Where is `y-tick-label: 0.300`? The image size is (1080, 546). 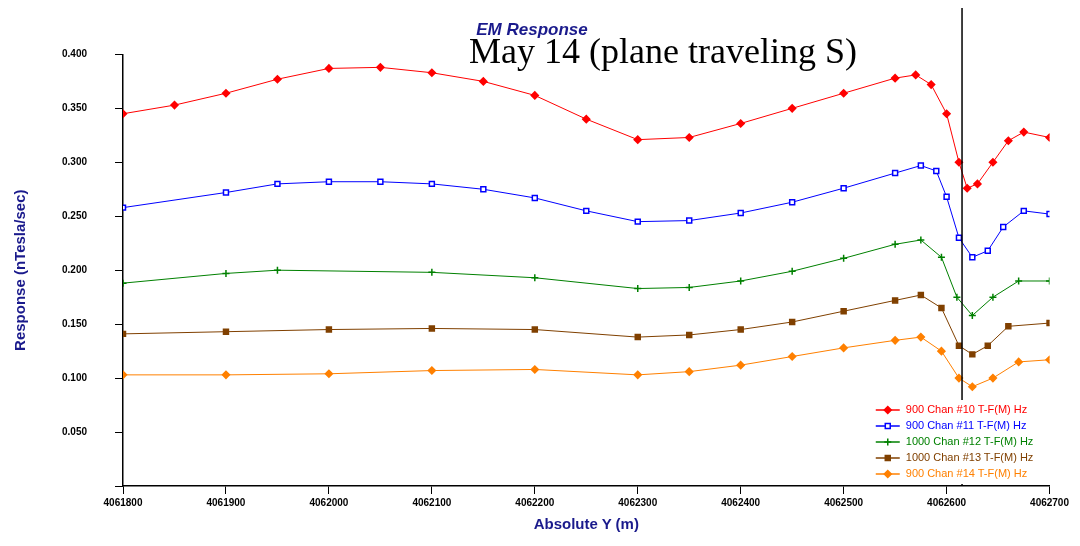 y-tick-label: 0.300 is located at coordinates (74, 162).